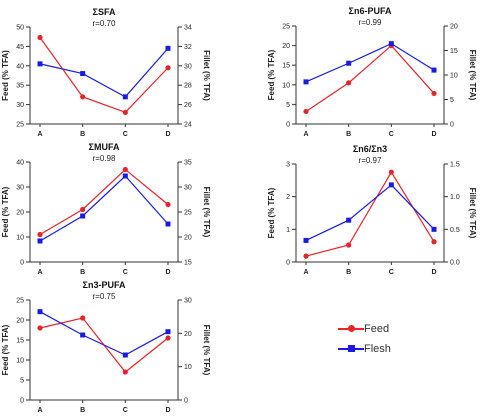 The height and width of the screenshot is (416, 480). What do you see at coordinates (188, 86) in the screenshot?
I see `y-tick-label-right: 28` at bounding box center [188, 86].